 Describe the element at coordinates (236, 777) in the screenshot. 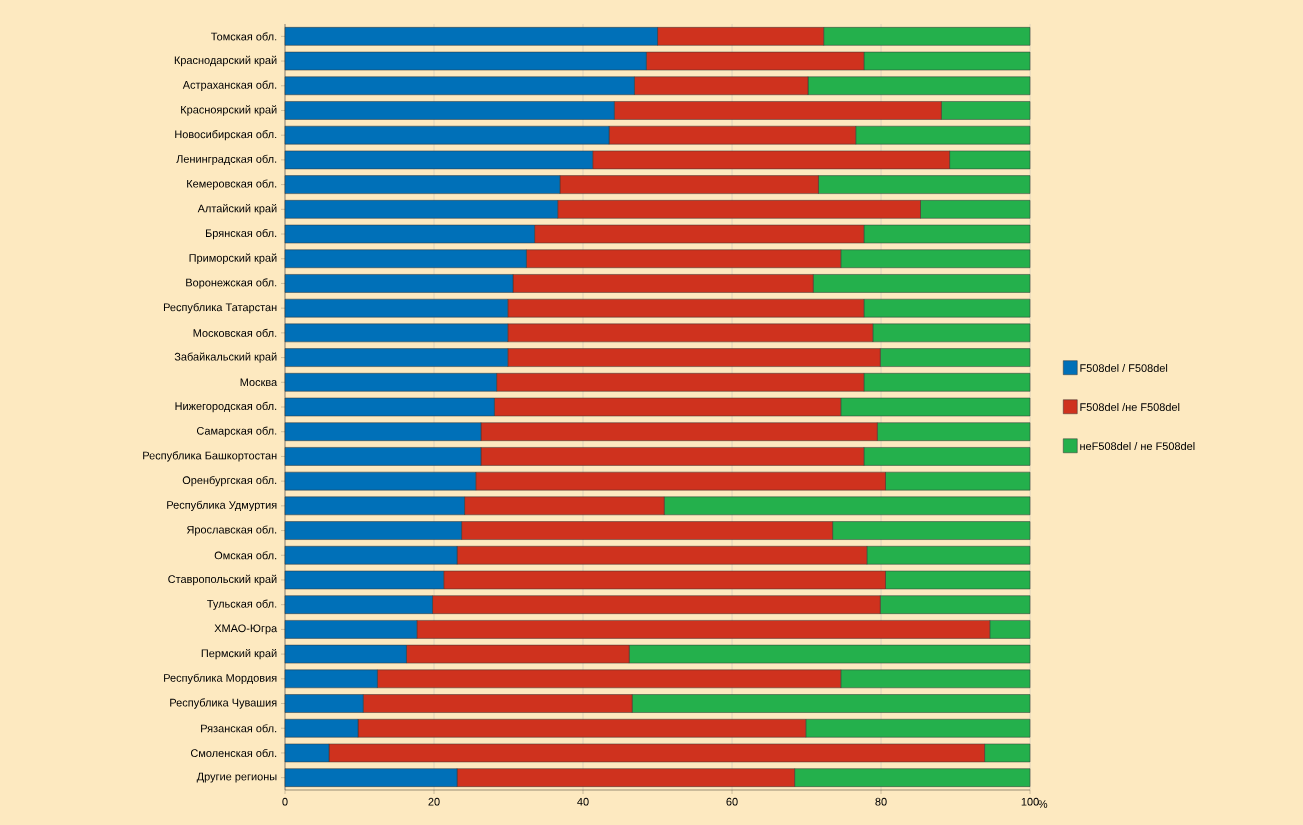

I see `y-tick-label: Другие регионы` at that location.